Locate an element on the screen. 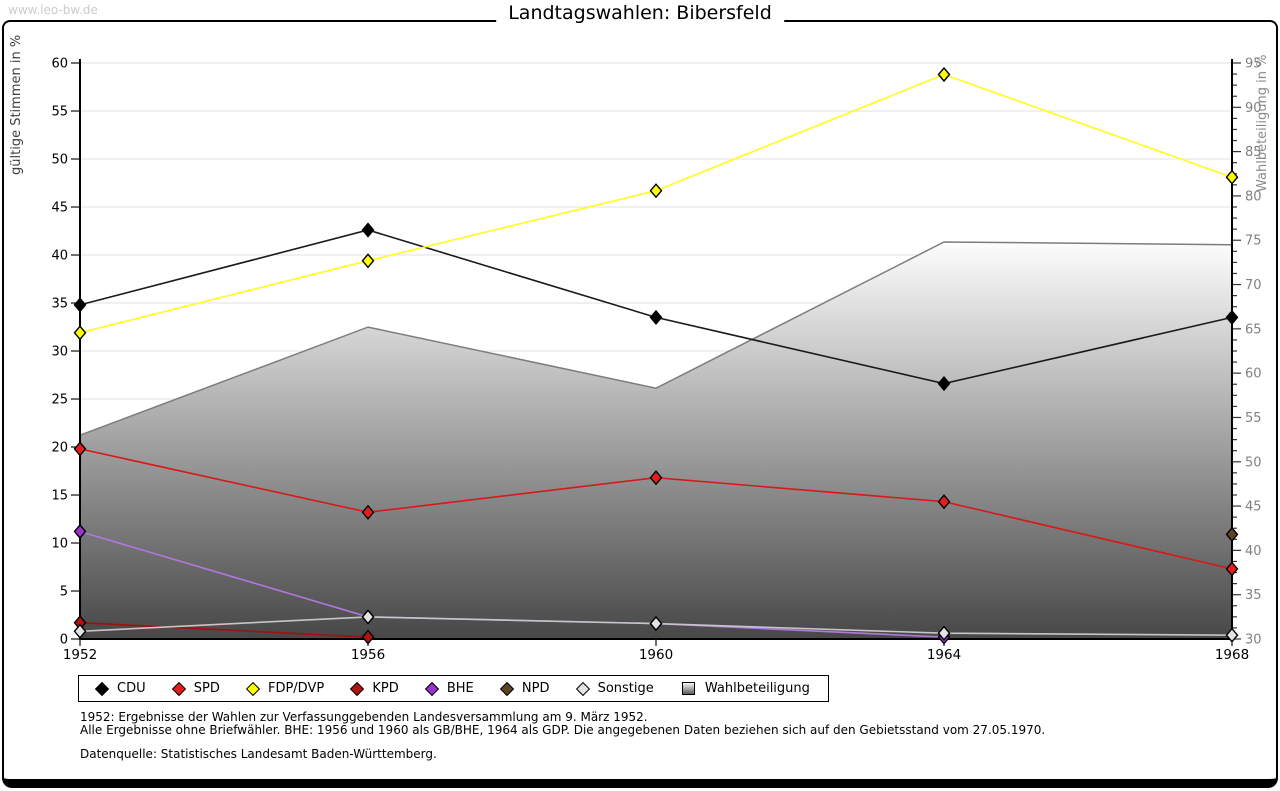  svg-text: 25 is located at coordinates (59, 400).